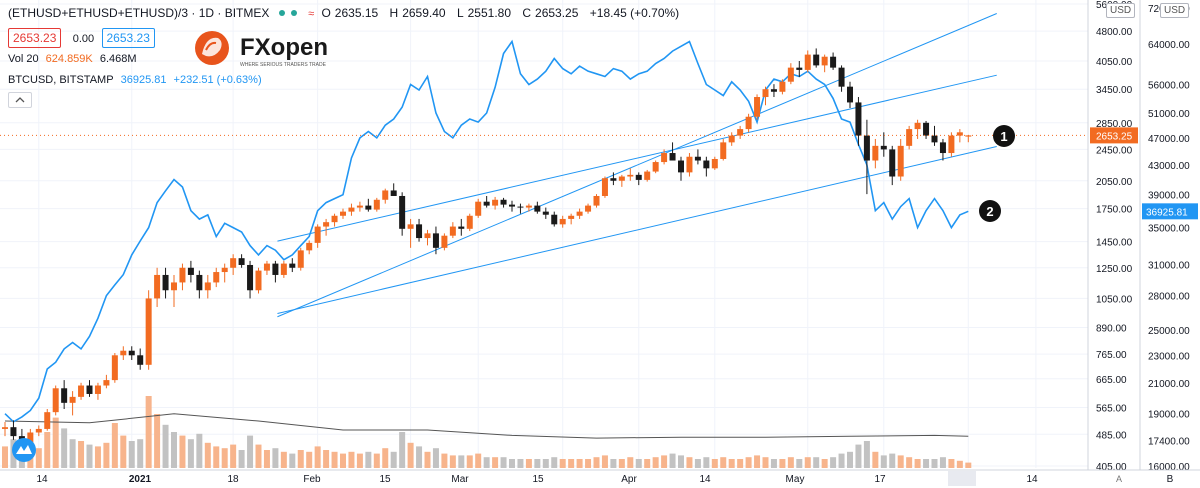 The height and width of the screenshot is (488, 1200). What do you see at coordinates (1169, 45) in the screenshot?
I see `right-axis-tick-label: 64000.00` at bounding box center [1169, 45].